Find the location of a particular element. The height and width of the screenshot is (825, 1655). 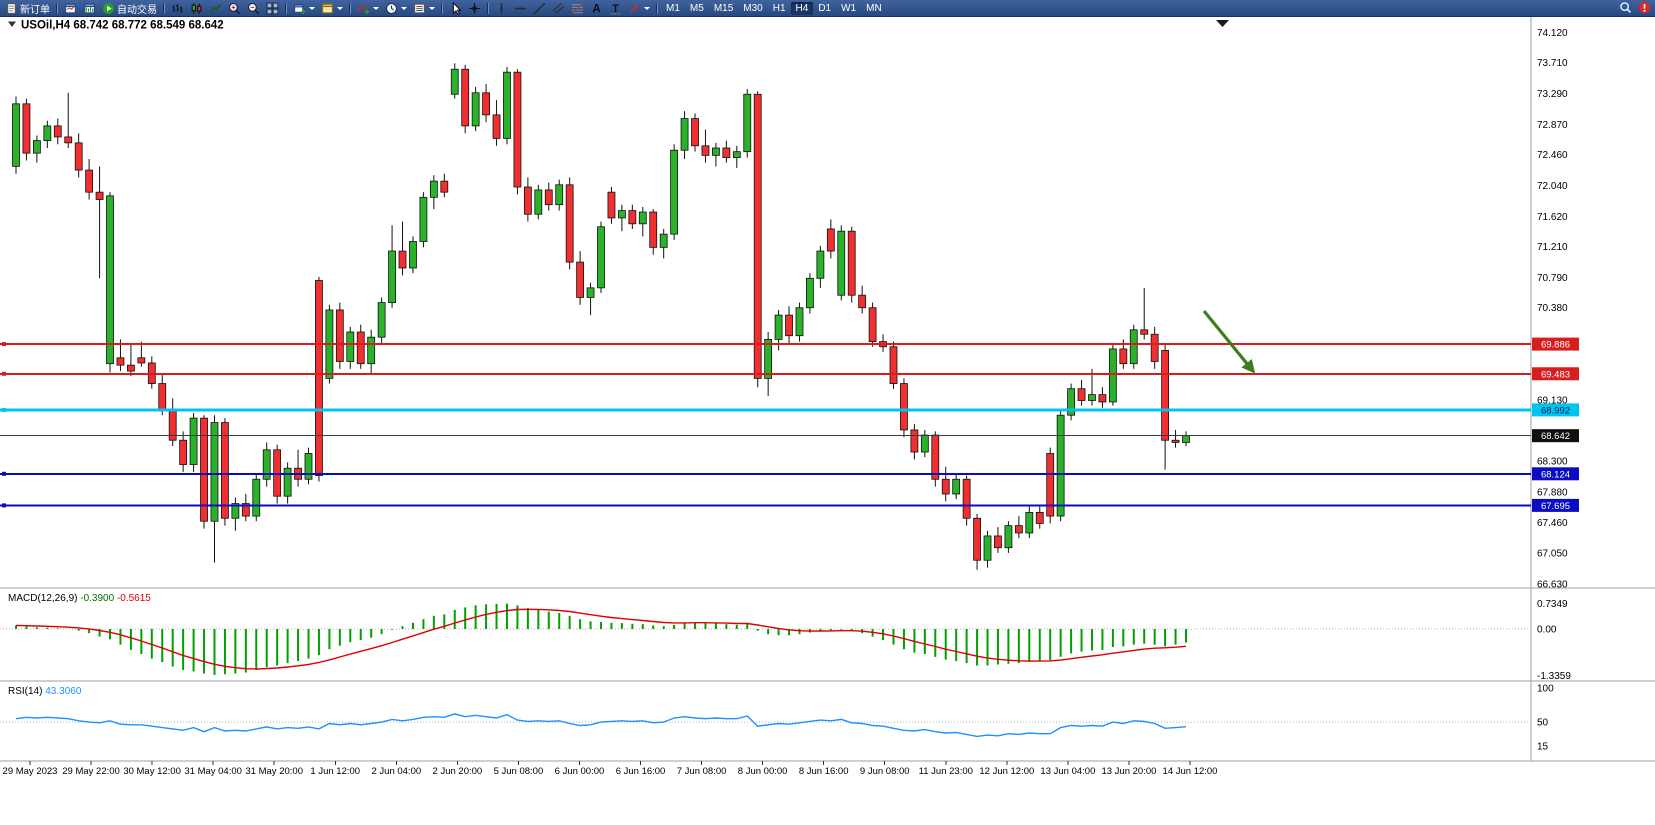

market-watch-button is located at coordinates (70, 8).